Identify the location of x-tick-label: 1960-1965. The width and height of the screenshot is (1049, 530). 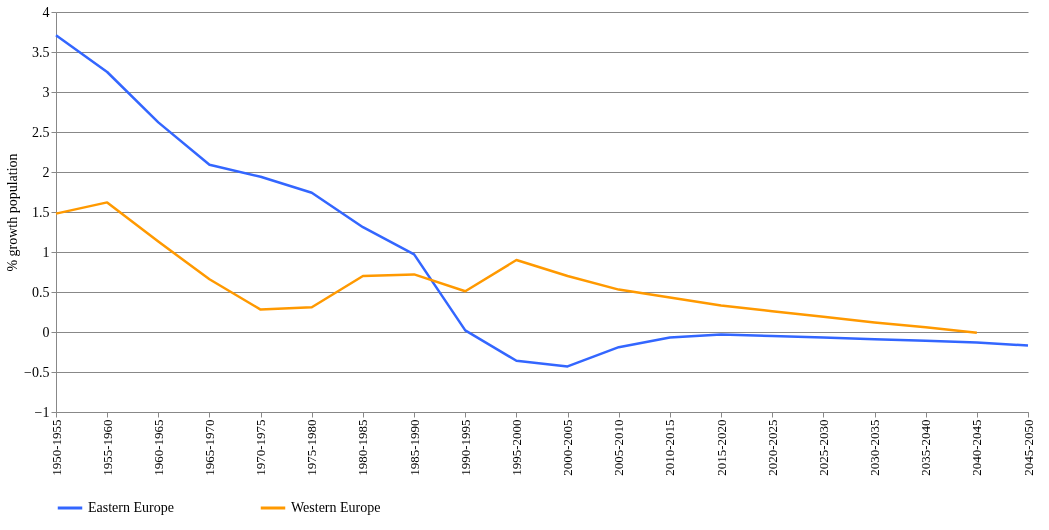
(158, 447).